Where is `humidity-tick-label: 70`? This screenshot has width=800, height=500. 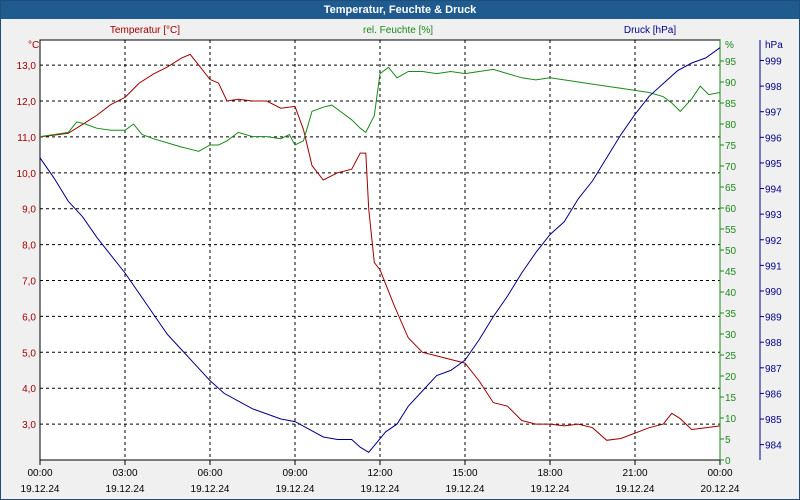
humidity-tick-label: 70 is located at coordinates (731, 167).